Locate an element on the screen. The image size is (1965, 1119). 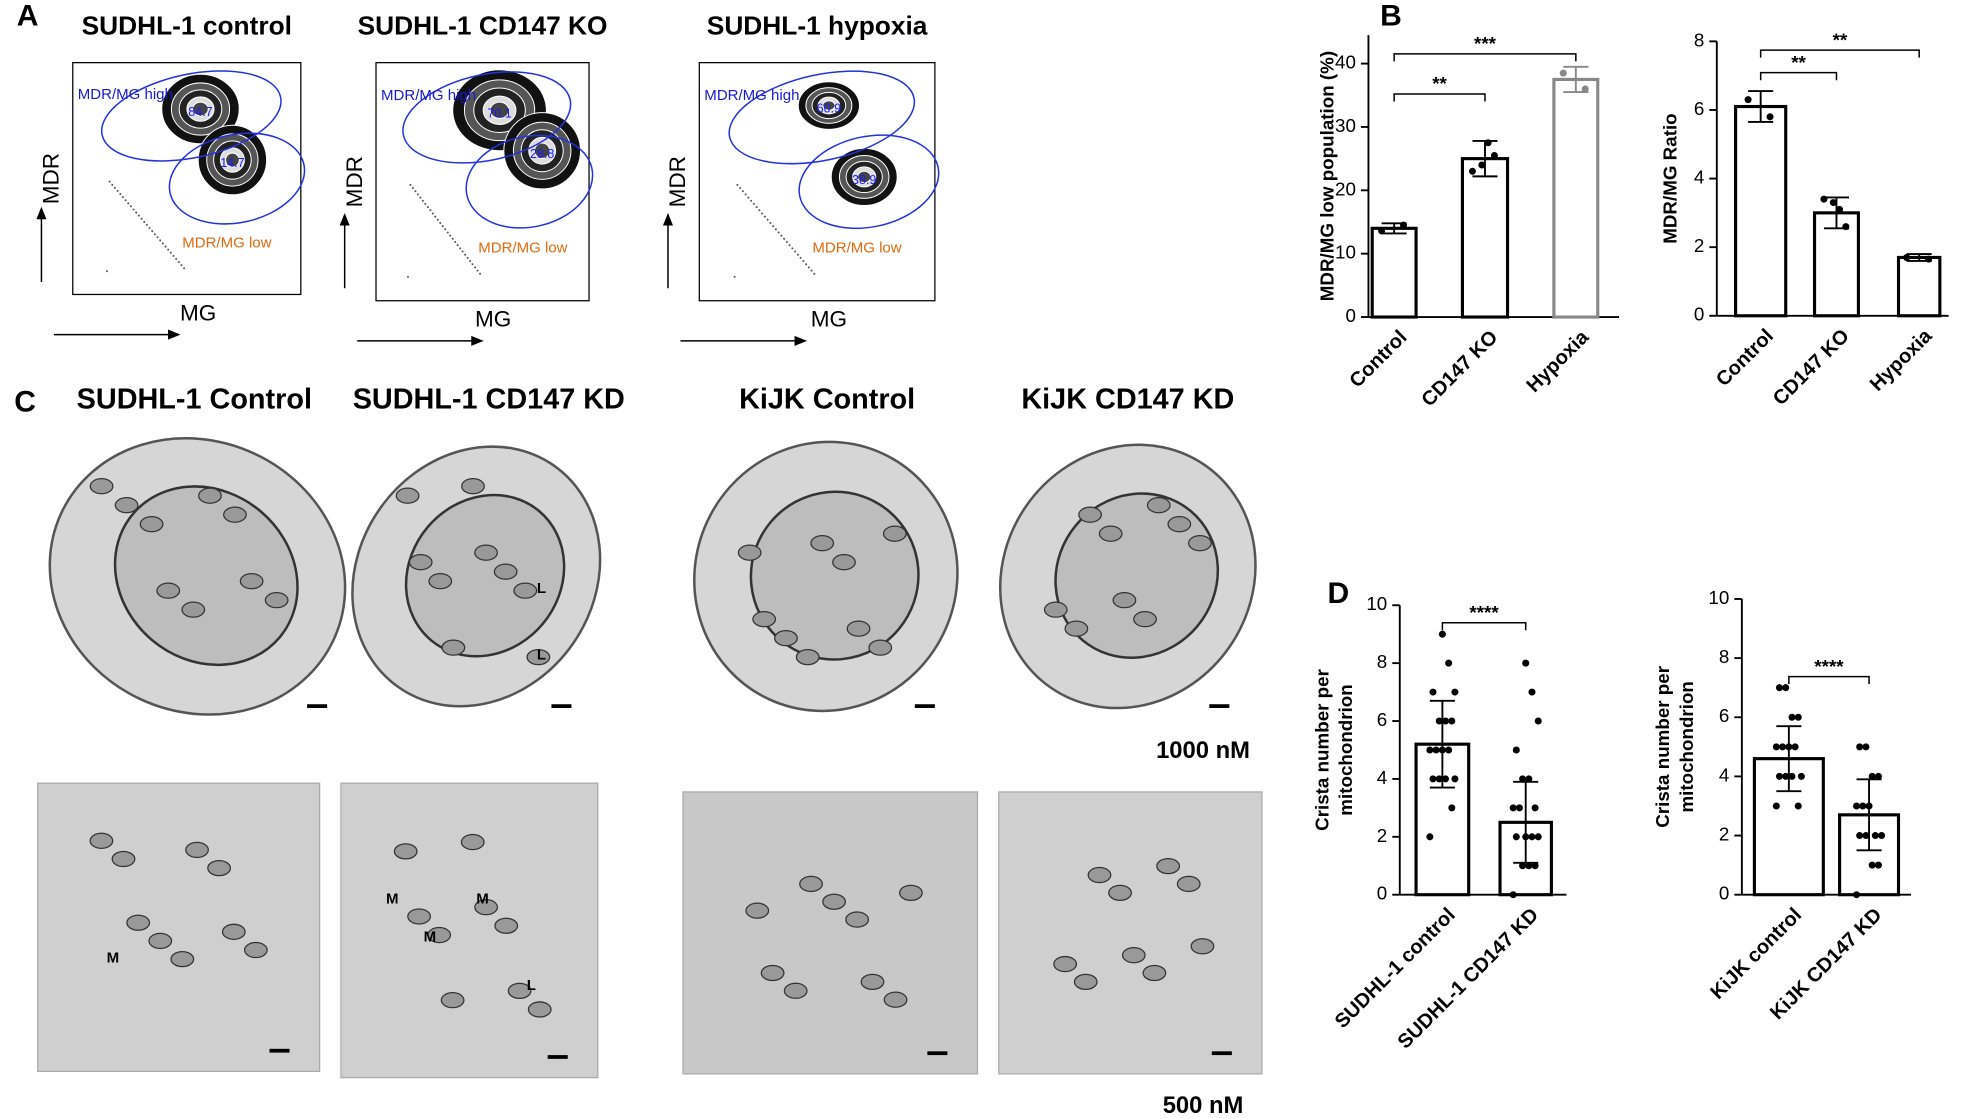
y-axis-label: MDR/MG low population (%) is located at coordinates (1326, 176).